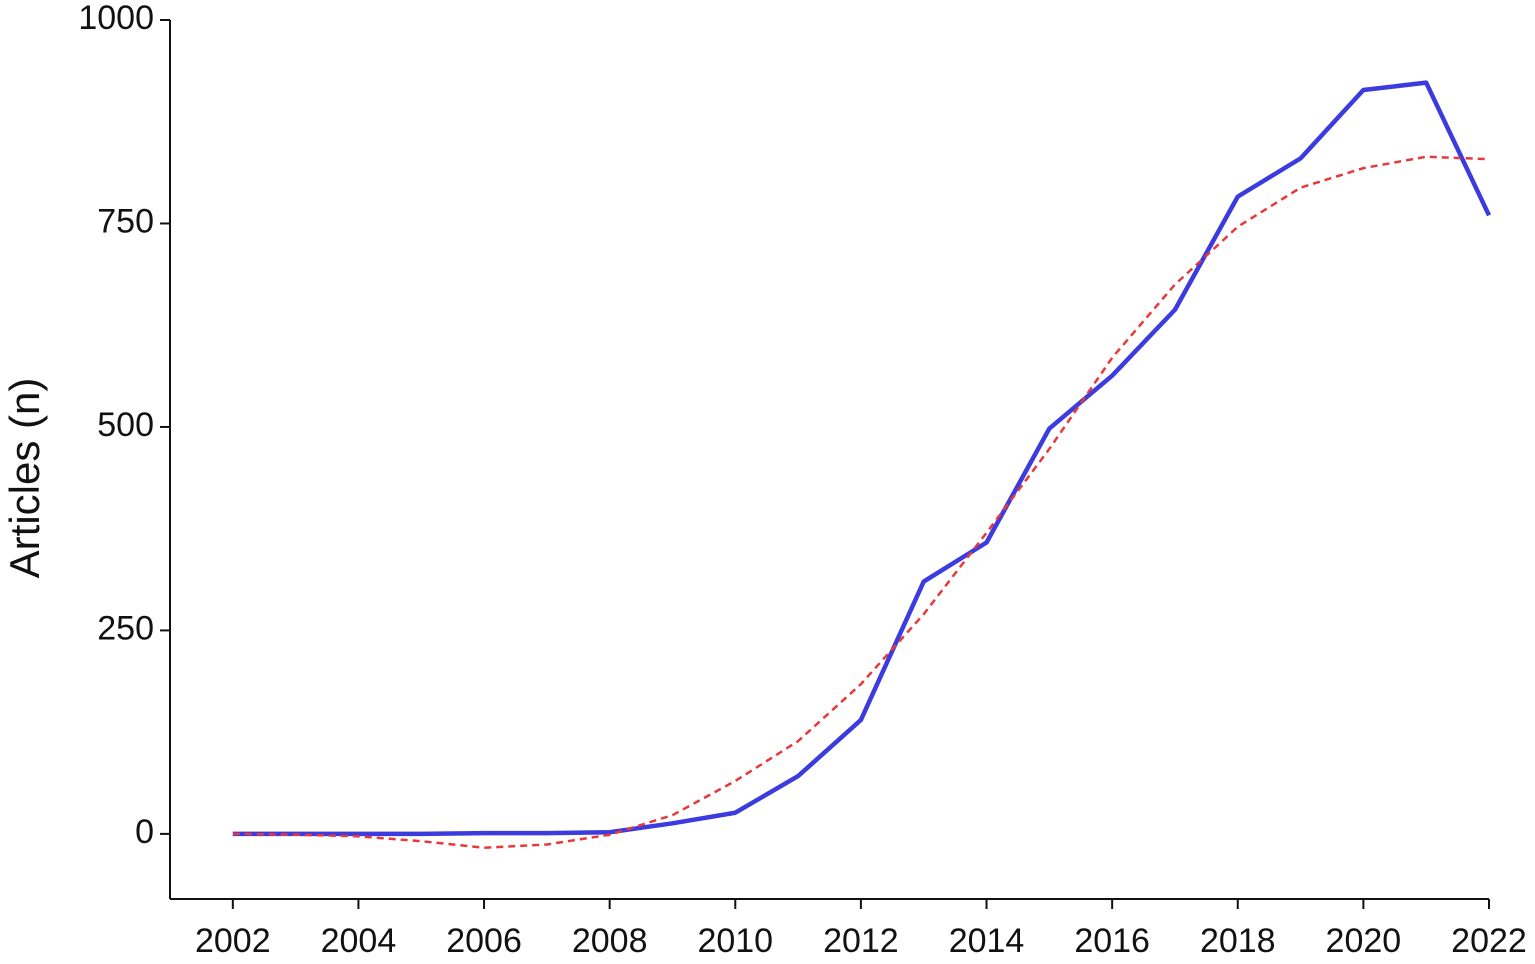 This screenshot has height=964, width=1535. I want to click on y-tick-label: 250, so click(125, 628).